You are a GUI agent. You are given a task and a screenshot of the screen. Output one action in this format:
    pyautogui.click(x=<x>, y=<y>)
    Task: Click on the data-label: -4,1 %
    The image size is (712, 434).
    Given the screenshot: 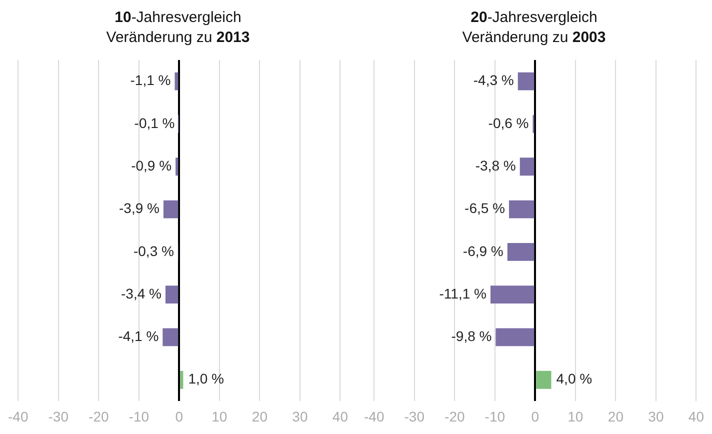 What is the action you would take?
    pyautogui.click(x=138, y=336)
    